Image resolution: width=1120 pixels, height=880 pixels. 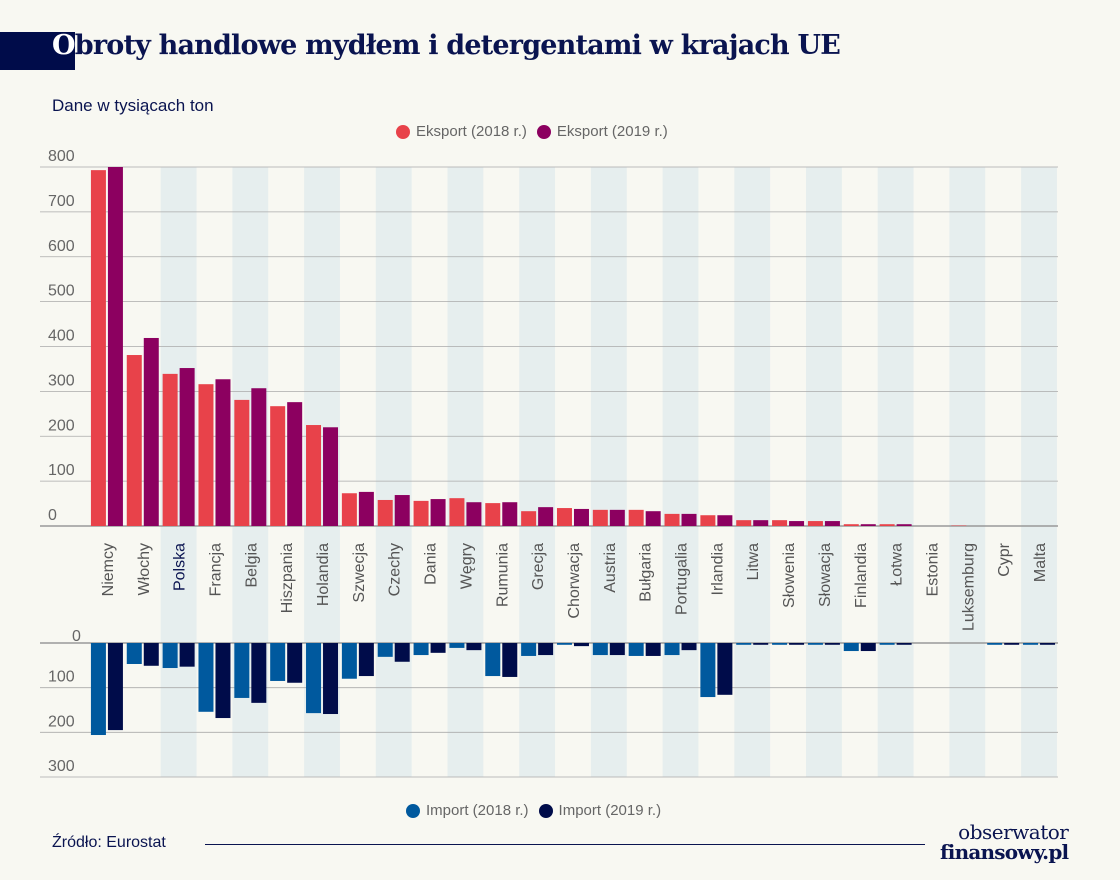 I want to click on y-tick-label: 200, so click(x=61, y=425).